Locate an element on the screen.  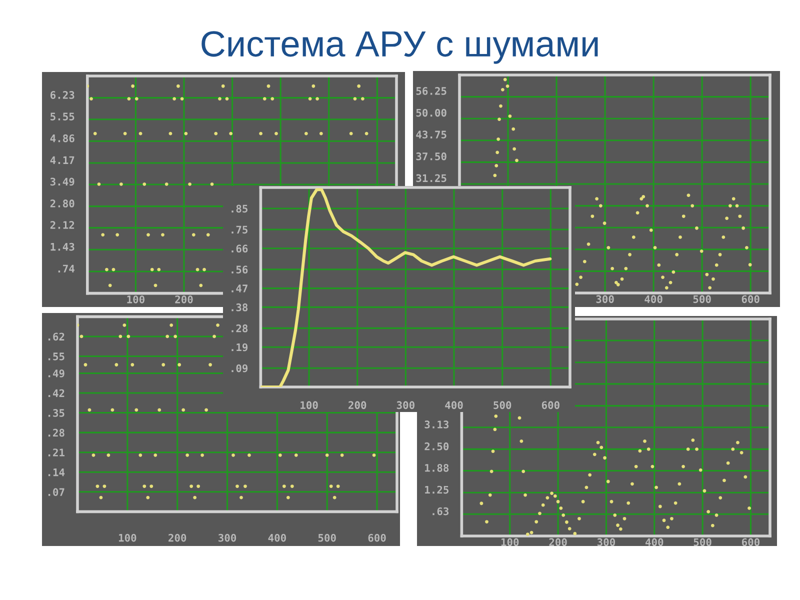
y-tick-label: 2.80 is located at coordinates (62, 204).